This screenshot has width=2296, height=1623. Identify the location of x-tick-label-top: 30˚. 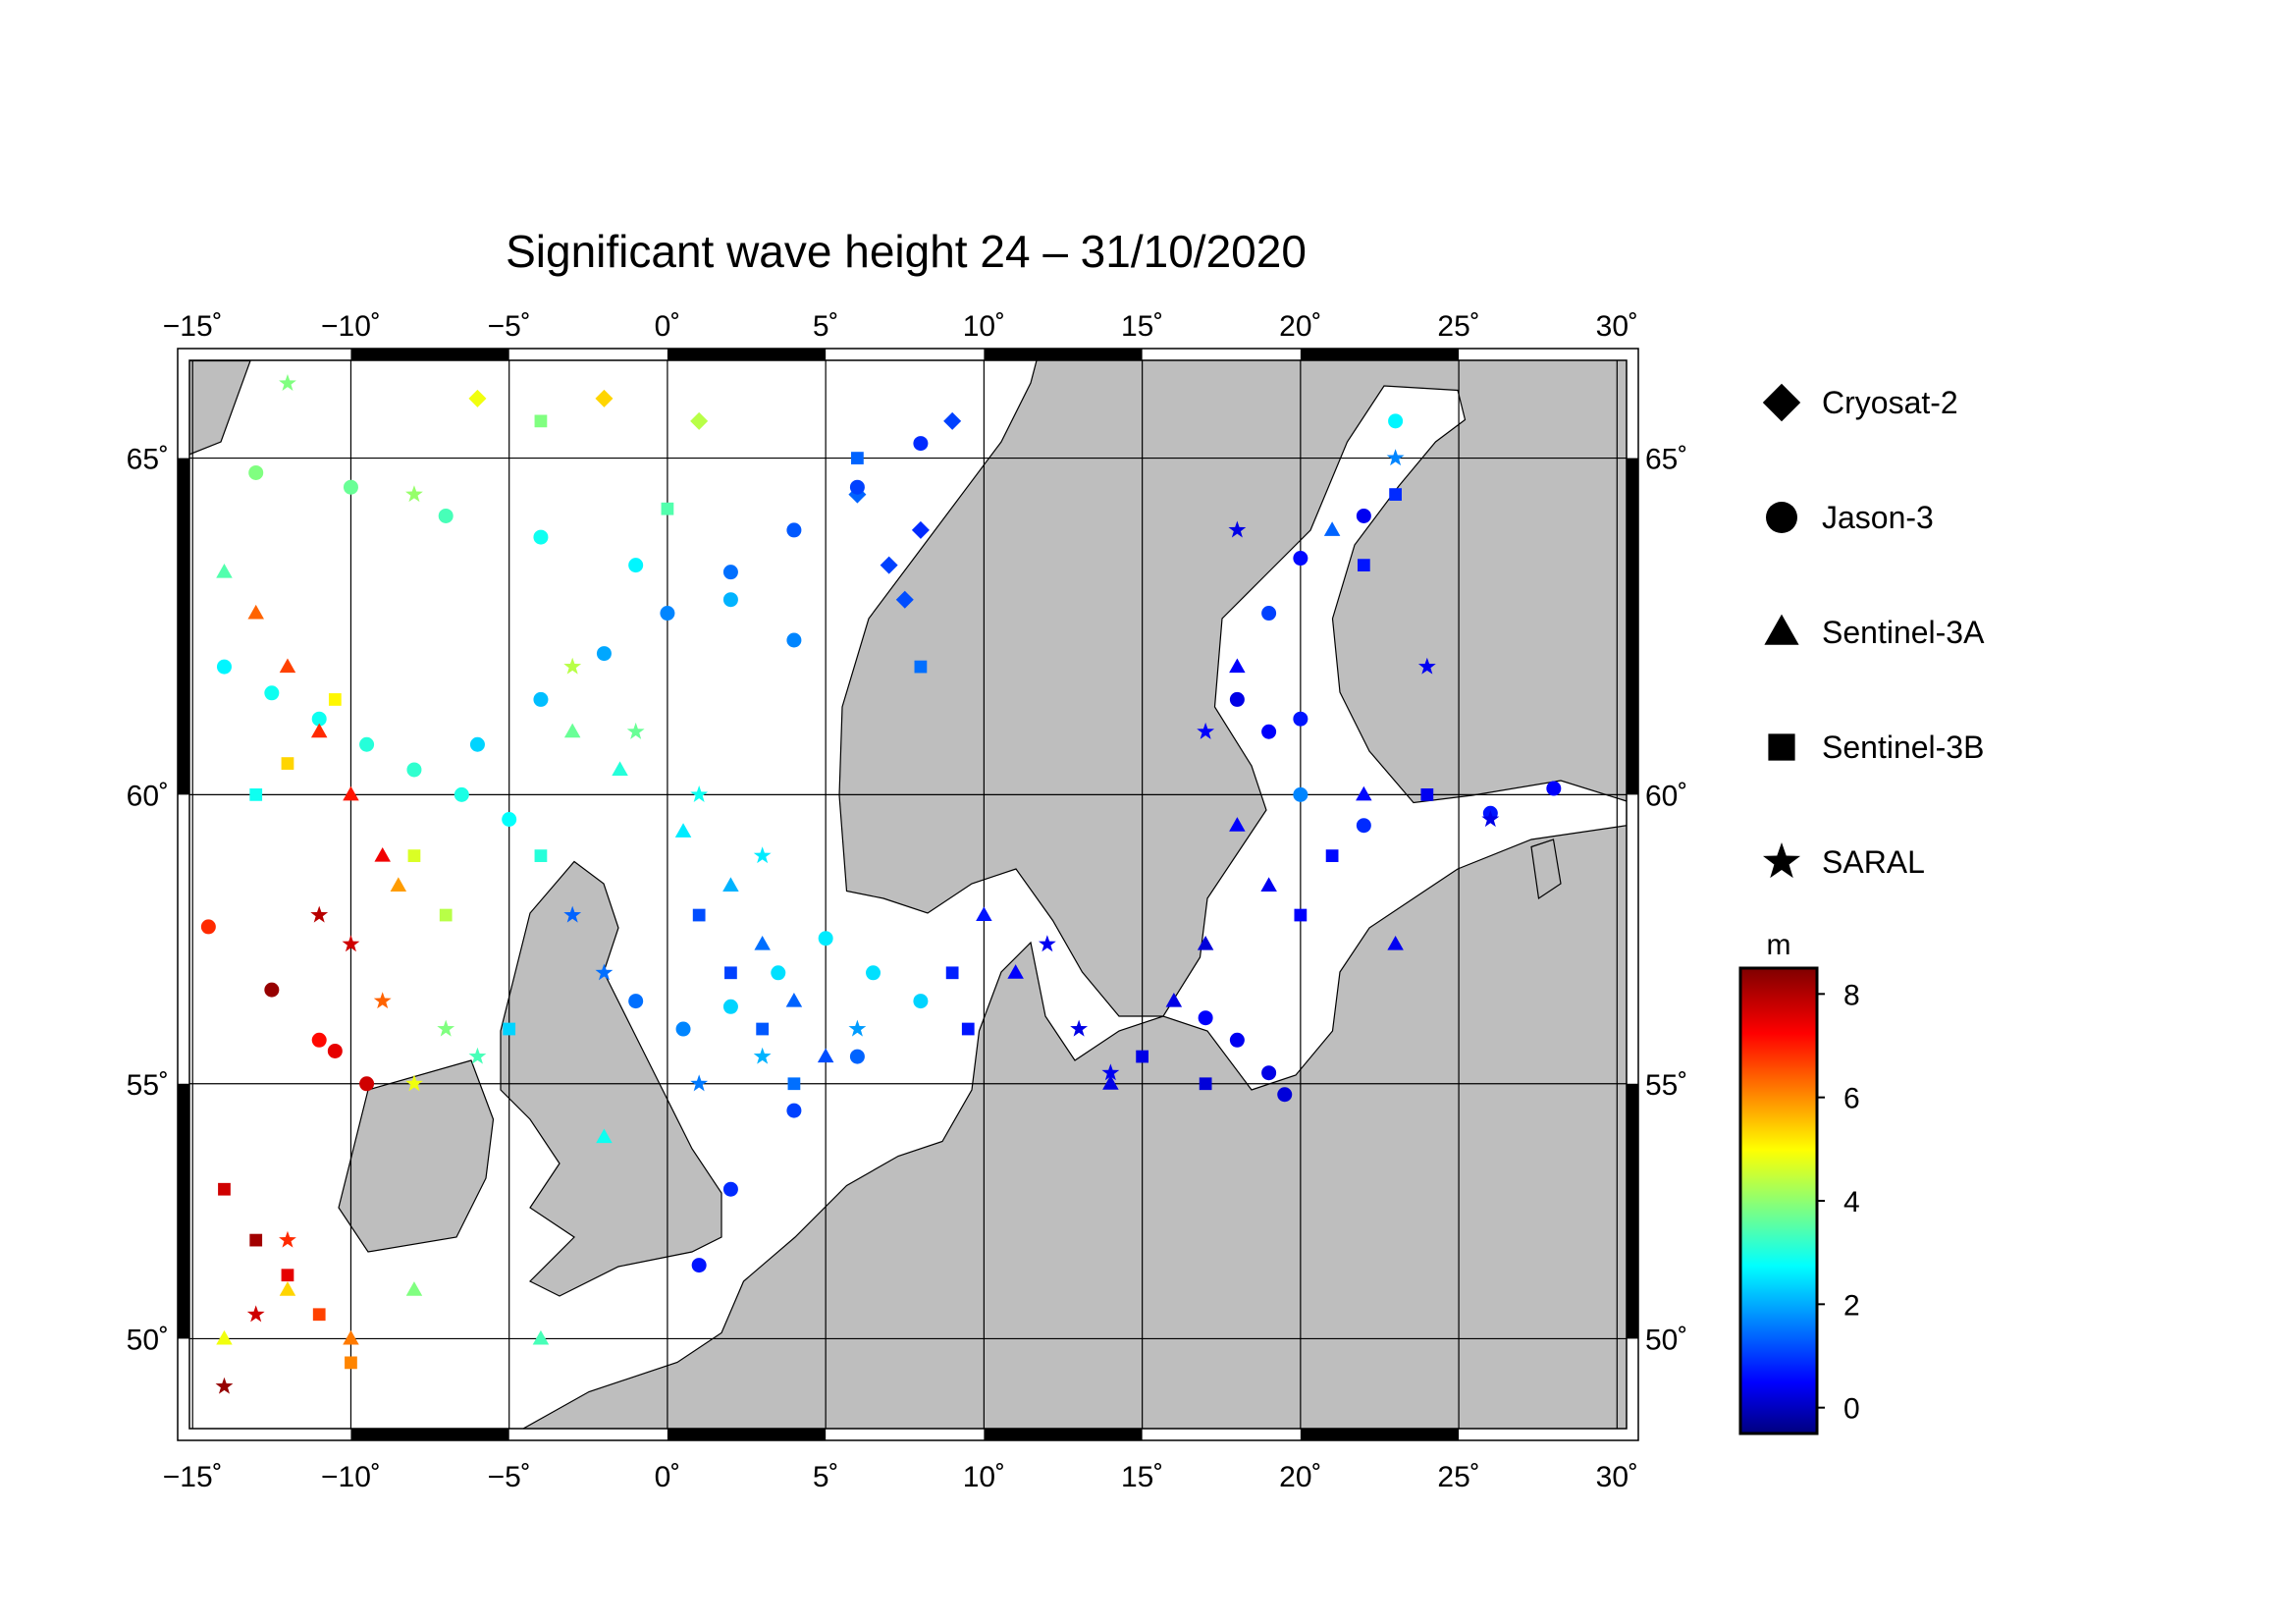
(1617, 326).